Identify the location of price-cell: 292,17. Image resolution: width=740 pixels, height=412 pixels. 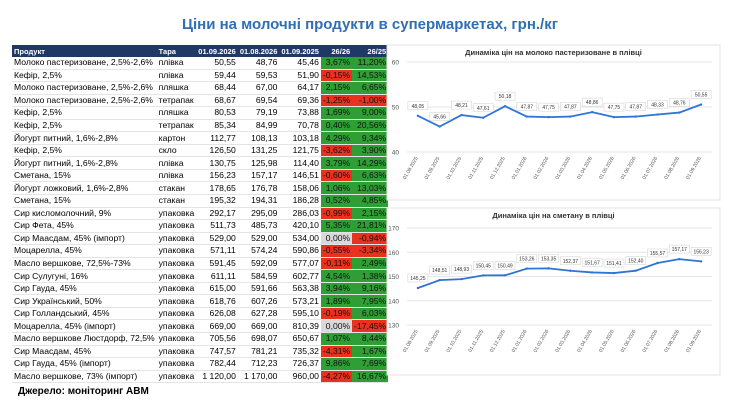
(217, 214).